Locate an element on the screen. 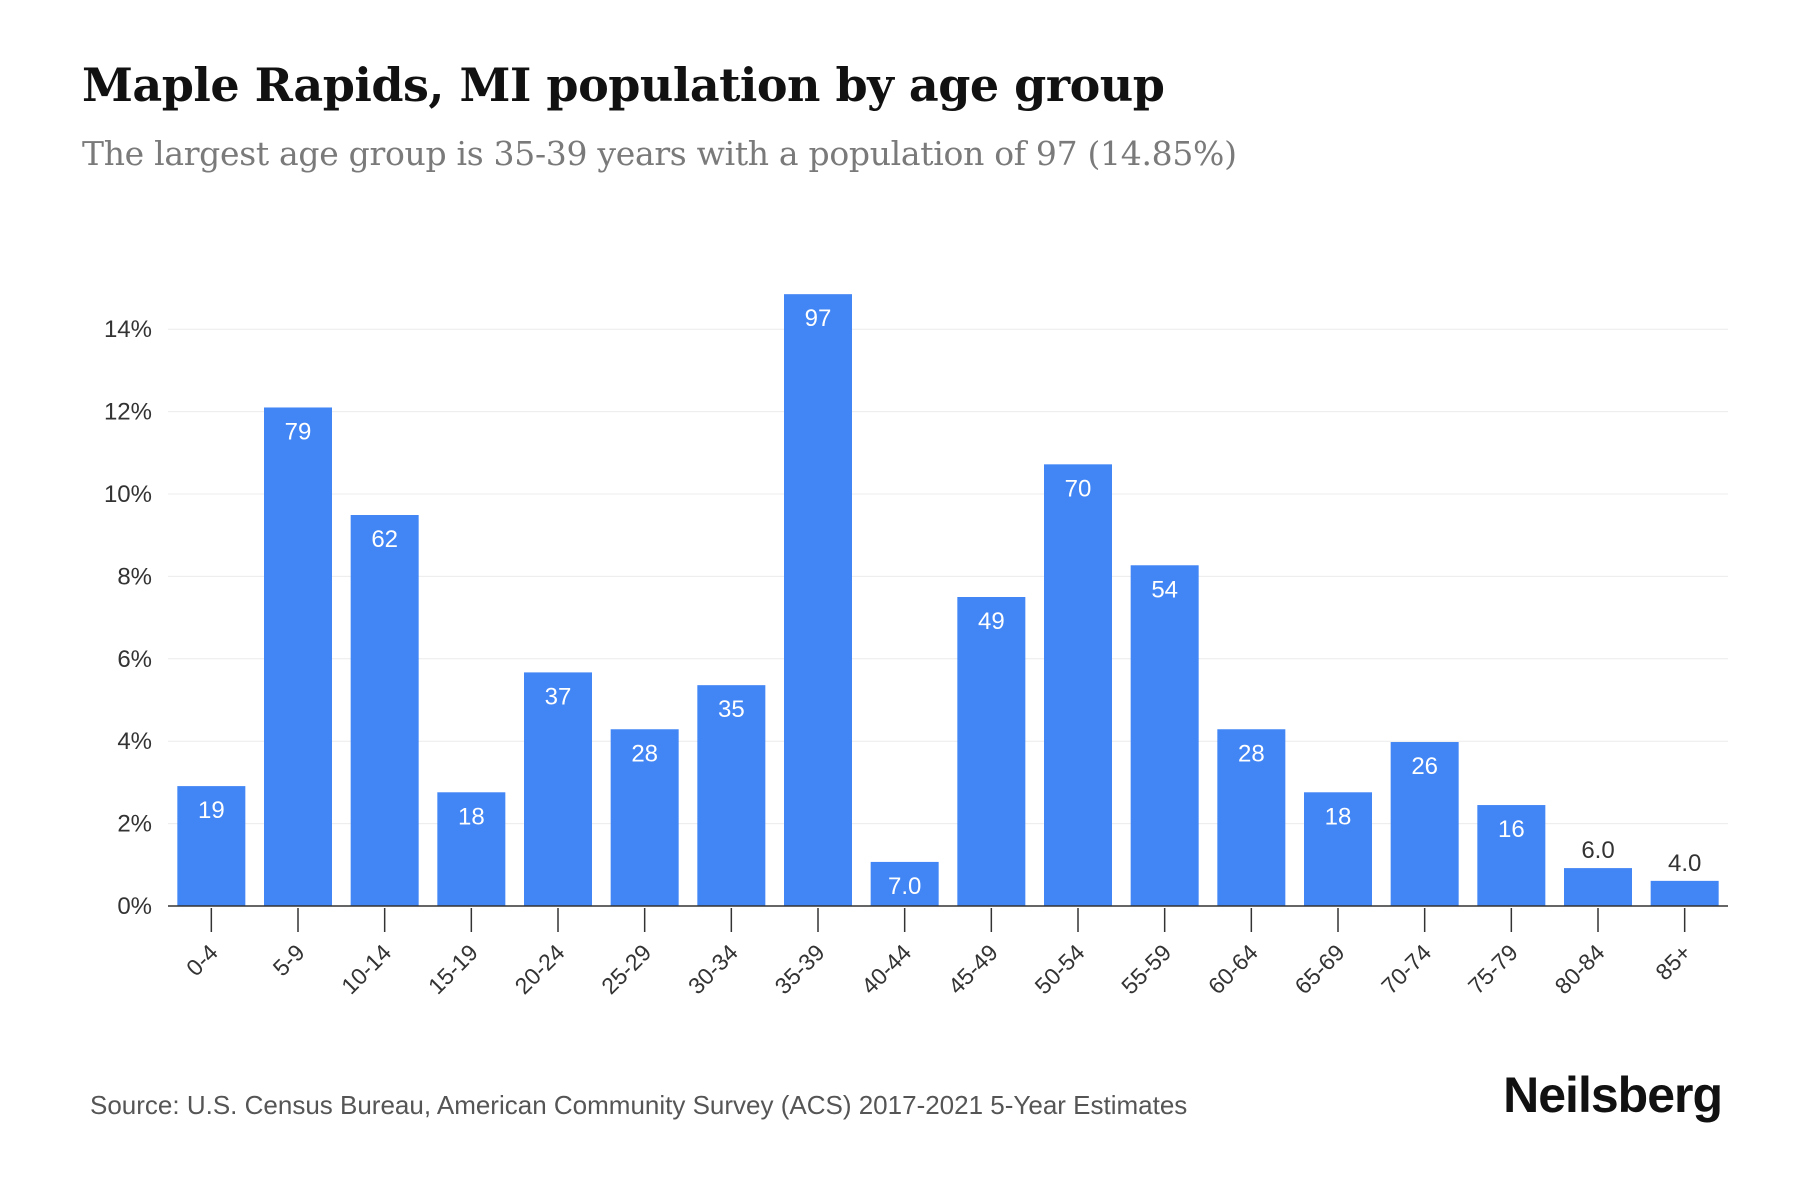 This screenshot has width=1800, height=1200. bar-value-label: 79 is located at coordinates (298, 431).